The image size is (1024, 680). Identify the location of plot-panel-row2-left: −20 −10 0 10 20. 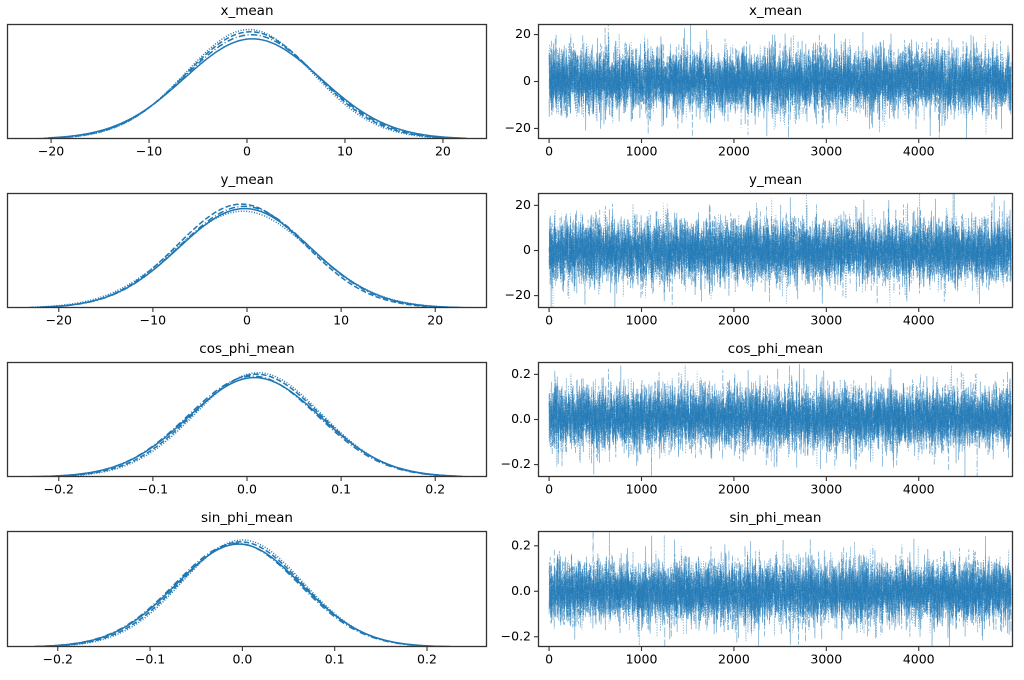
(249, 261).